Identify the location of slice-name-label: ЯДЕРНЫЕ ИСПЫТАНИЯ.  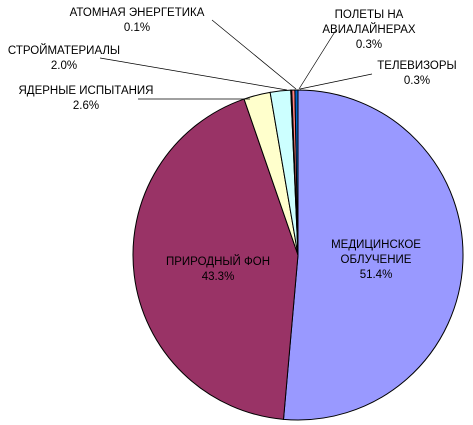
(86, 91).